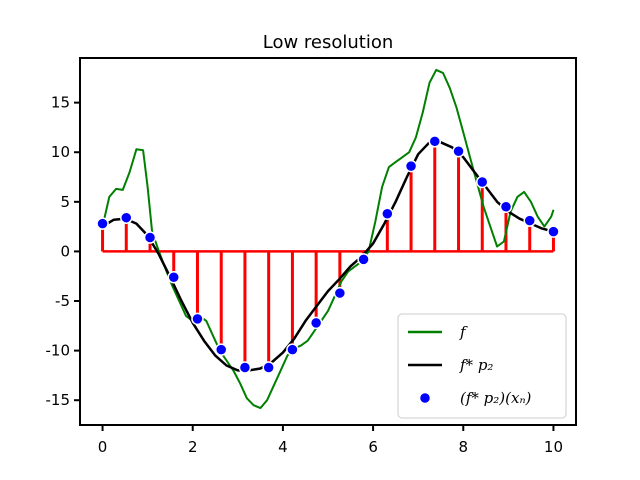  I want to click on y-axis: 15 10 5 0 -5 -10 -15, so click(63, 251).